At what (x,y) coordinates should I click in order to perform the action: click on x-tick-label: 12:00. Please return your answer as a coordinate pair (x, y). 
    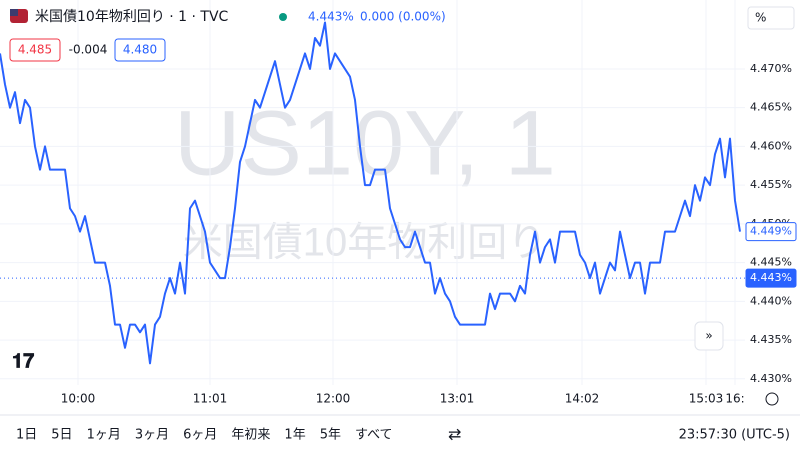
    Looking at the image, I should click on (333, 399).